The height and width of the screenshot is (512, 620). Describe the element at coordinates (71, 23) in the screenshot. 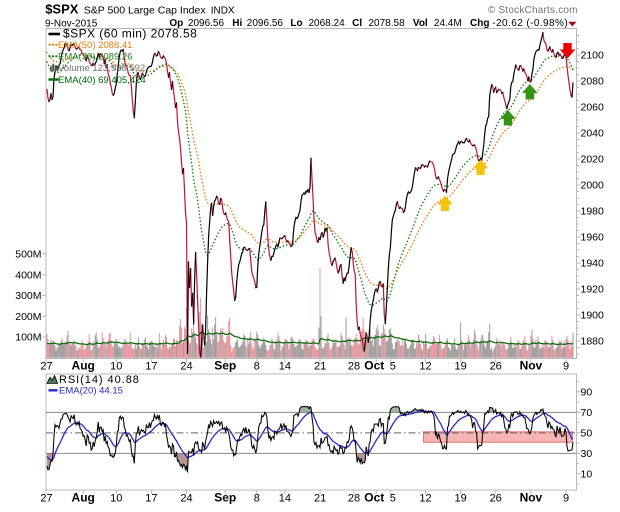

I see `svg-text: 9-Nov-2015` at that location.